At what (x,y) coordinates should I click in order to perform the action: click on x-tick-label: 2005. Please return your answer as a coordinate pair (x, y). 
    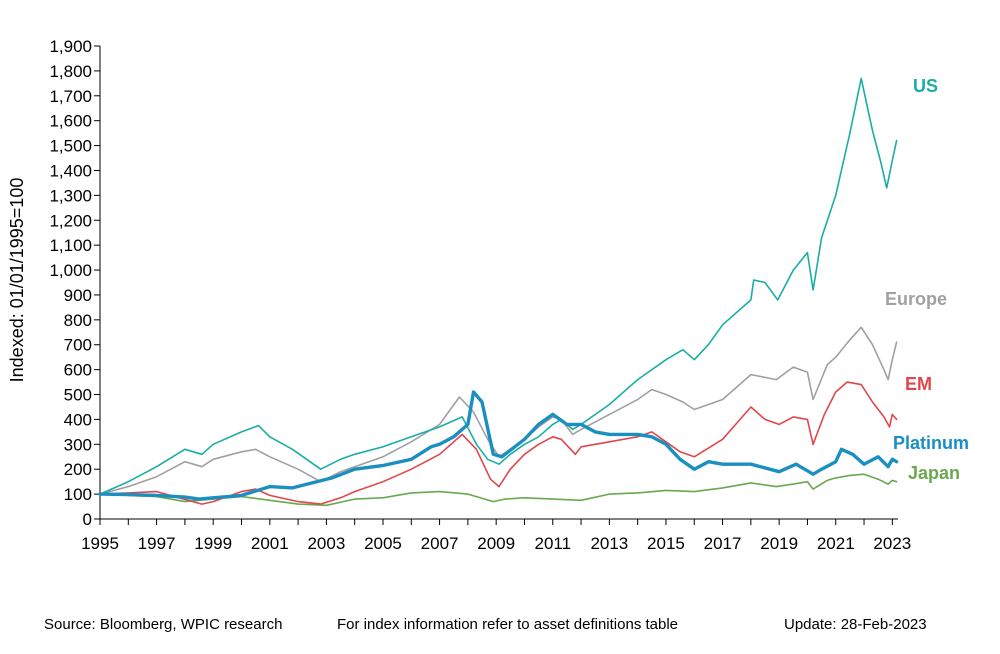
    Looking at the image, I should click on (383, 543).